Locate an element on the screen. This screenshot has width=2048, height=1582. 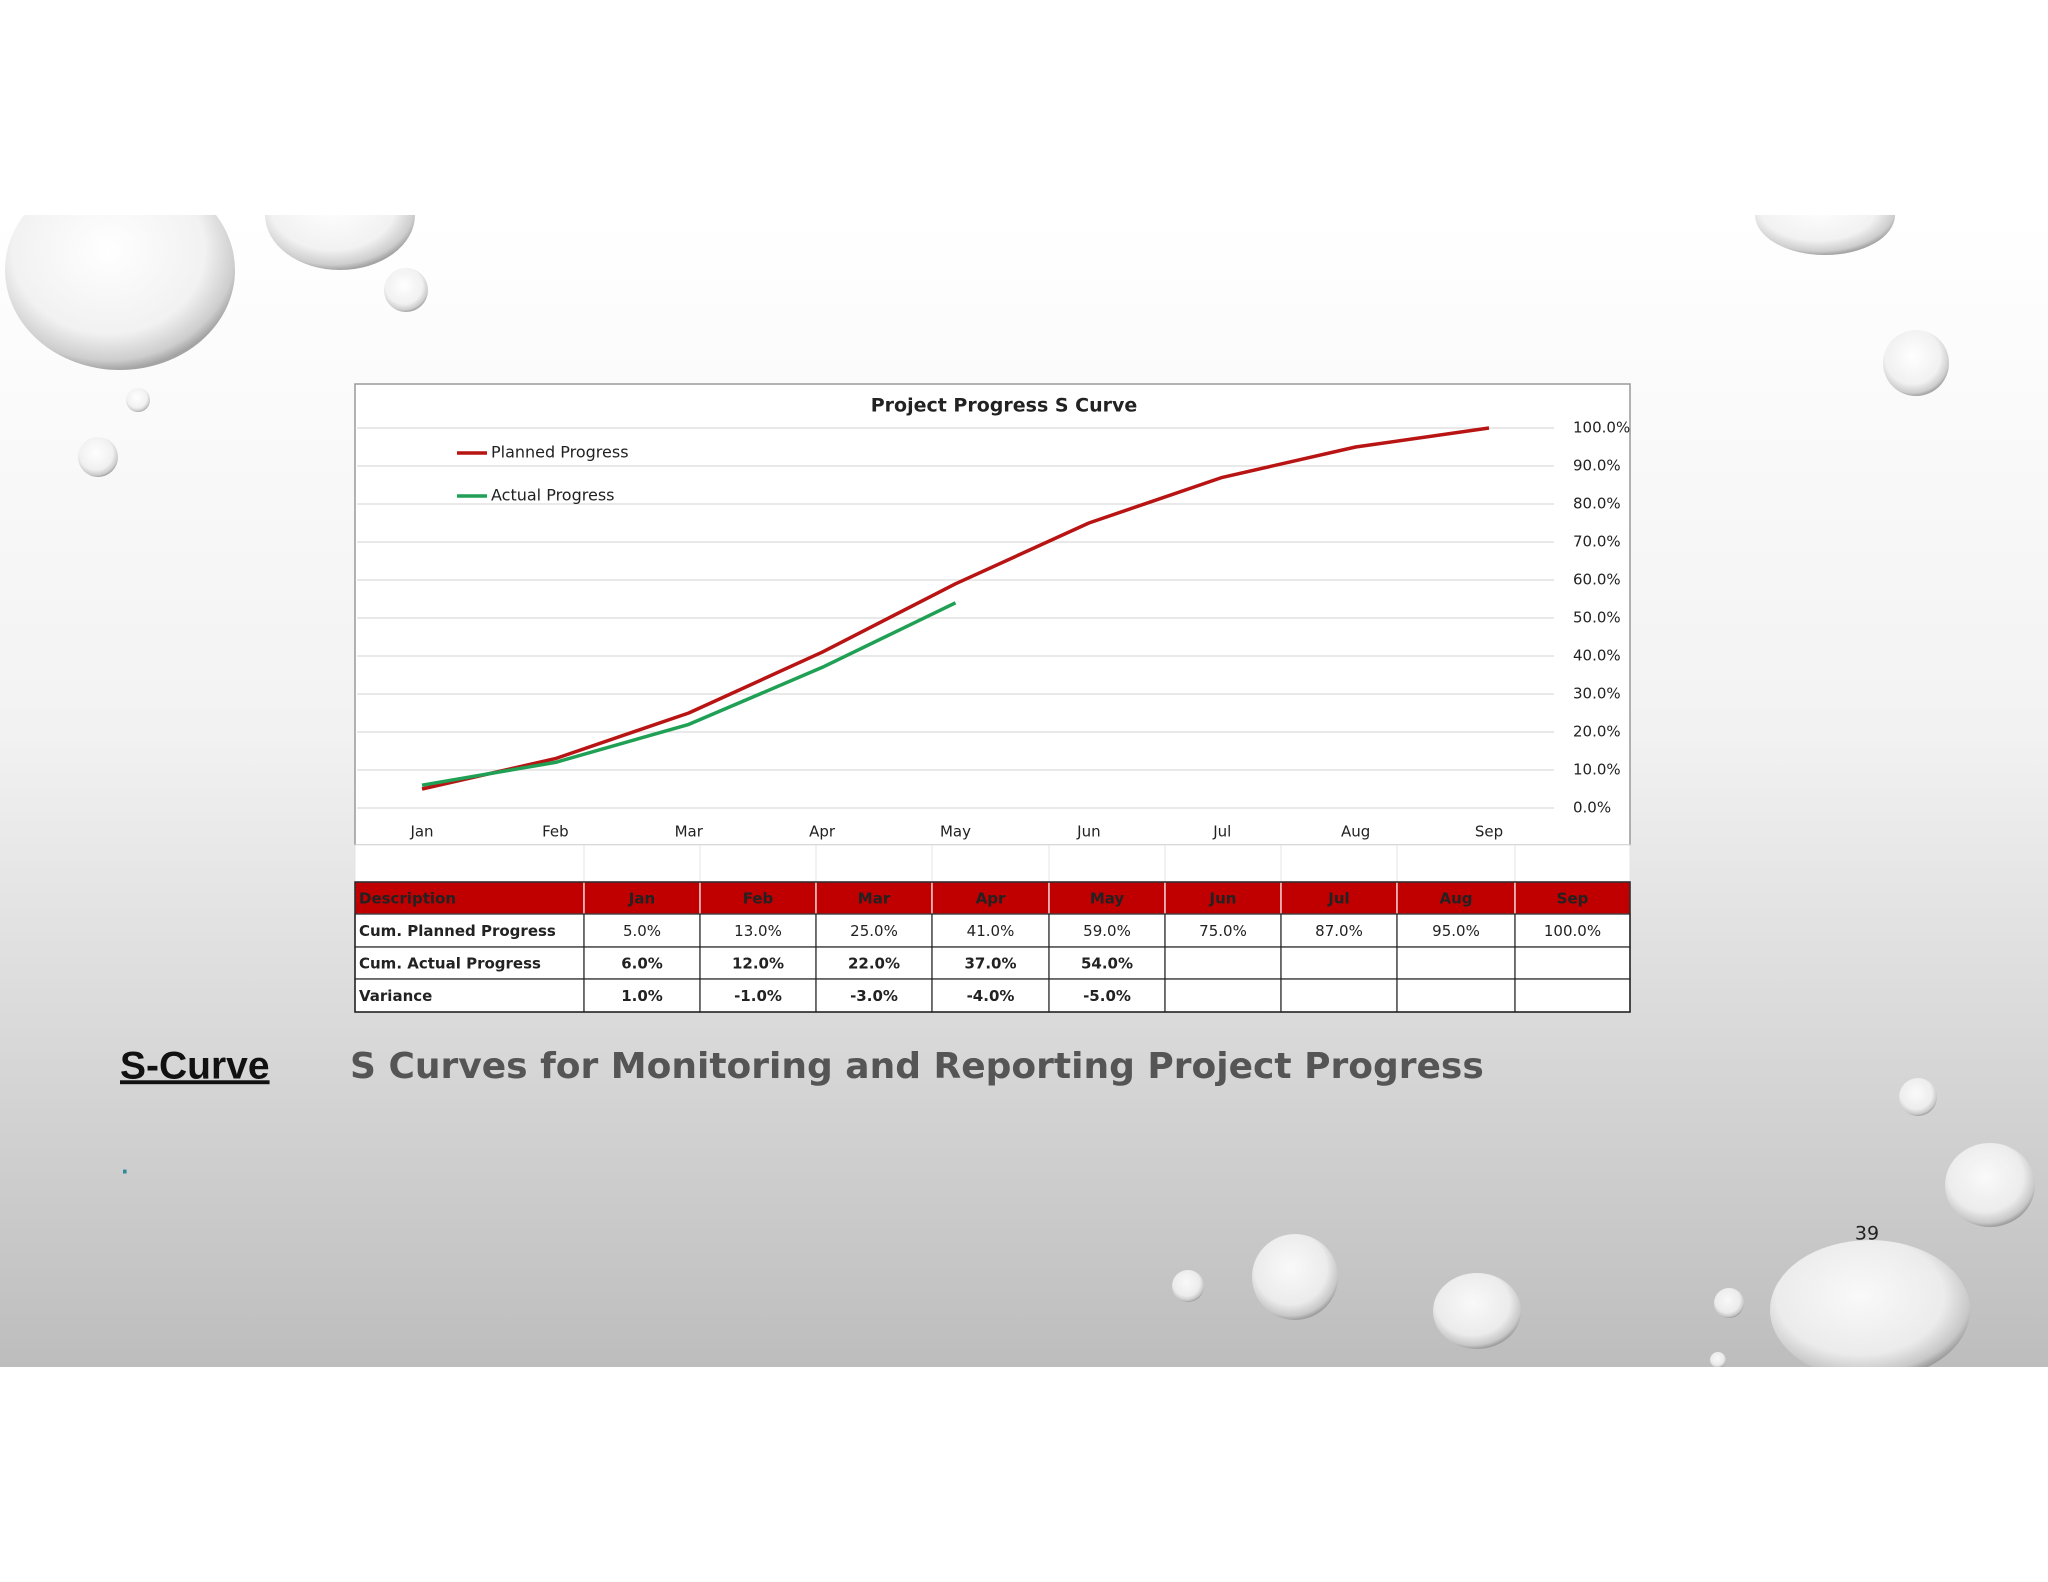
chart-title: Project Progress S Curve is located at coordinates (1004, 406).